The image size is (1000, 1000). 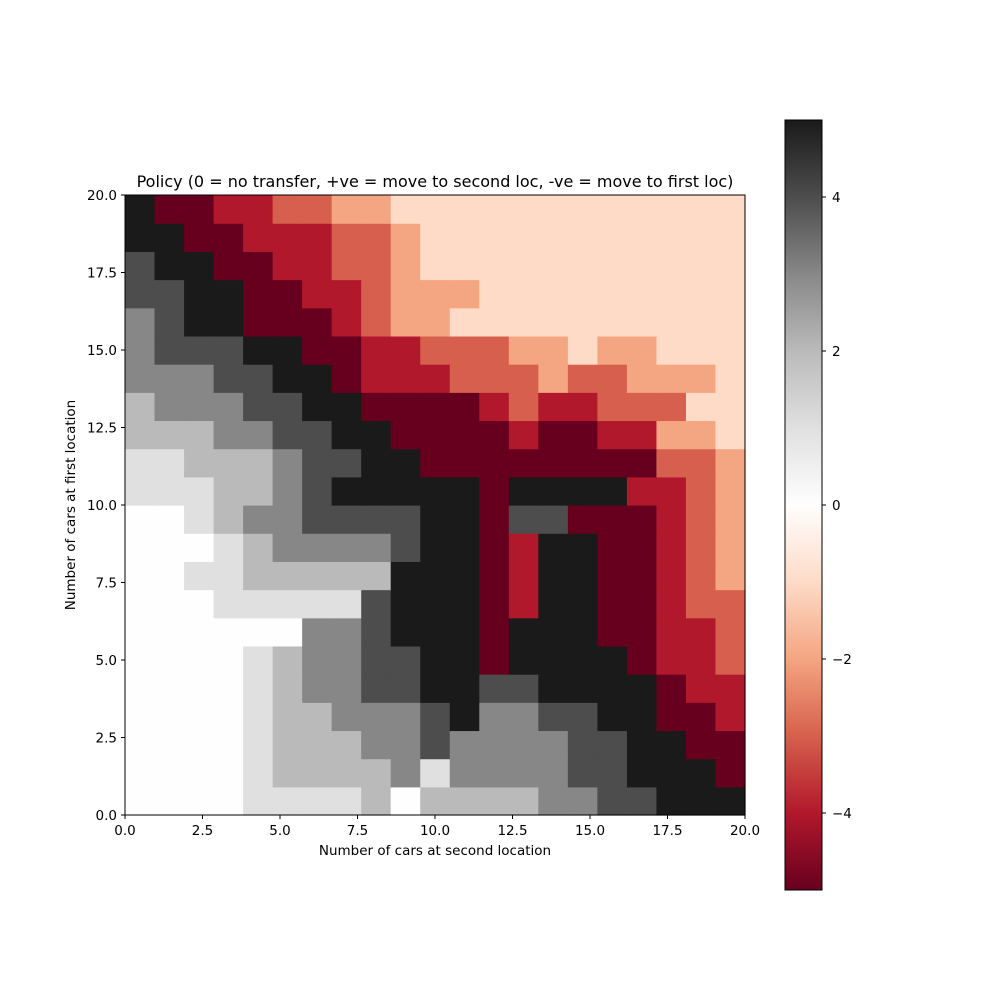 What do you see at coordinates (102, 506) in the screenshot?
I see `y-tick-label: 10.0` at bounding box center [102, 506].